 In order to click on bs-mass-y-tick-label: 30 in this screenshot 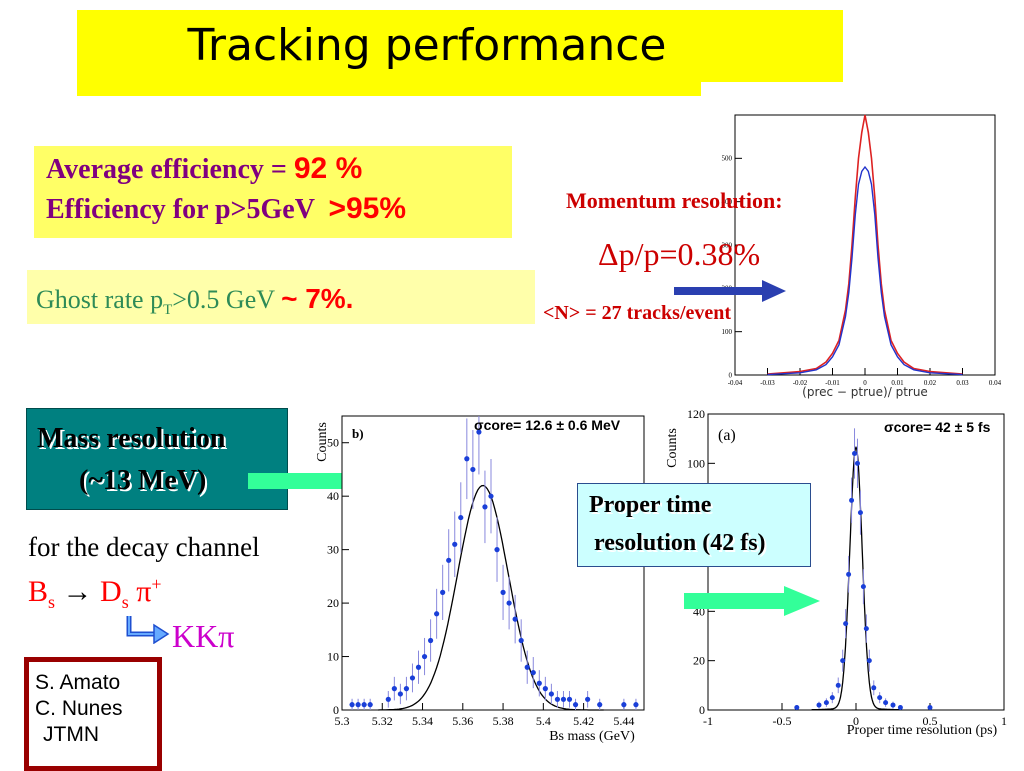, I will do `click(333, 550)`.